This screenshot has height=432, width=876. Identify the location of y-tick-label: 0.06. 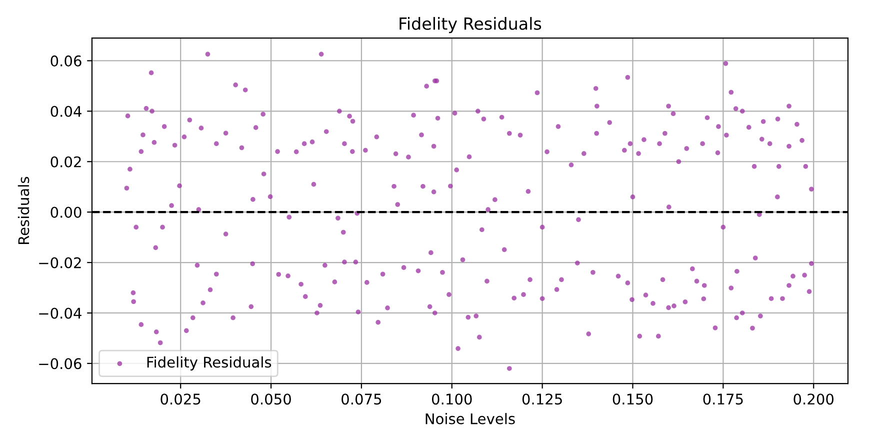
(66, 60).